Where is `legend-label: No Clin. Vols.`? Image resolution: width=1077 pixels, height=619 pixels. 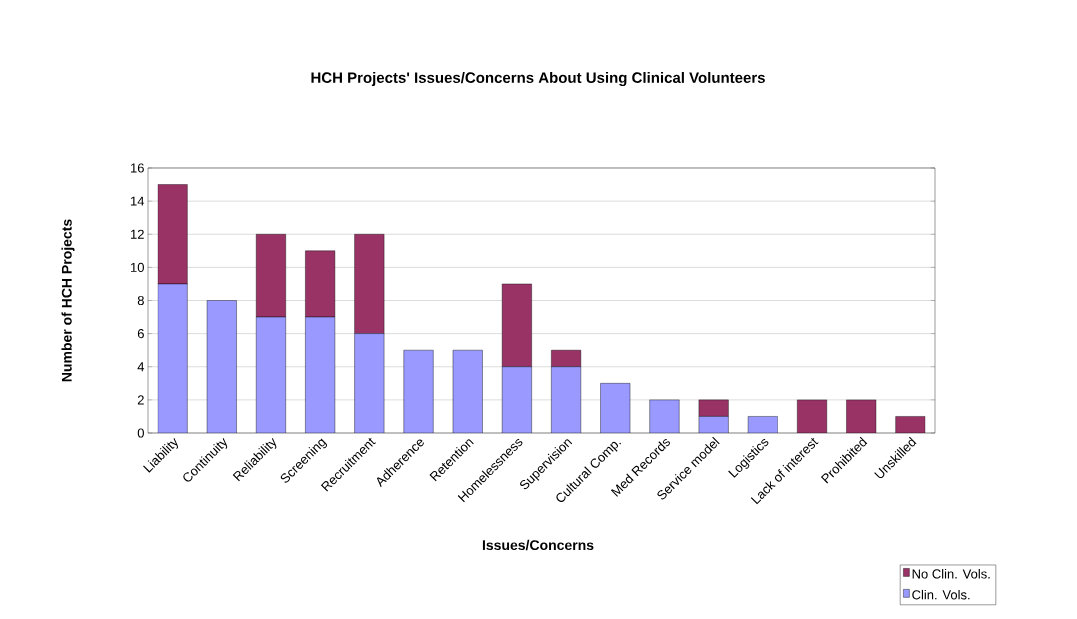
legend-label: No Clin. Vols. is located at coordinates (951, 573).